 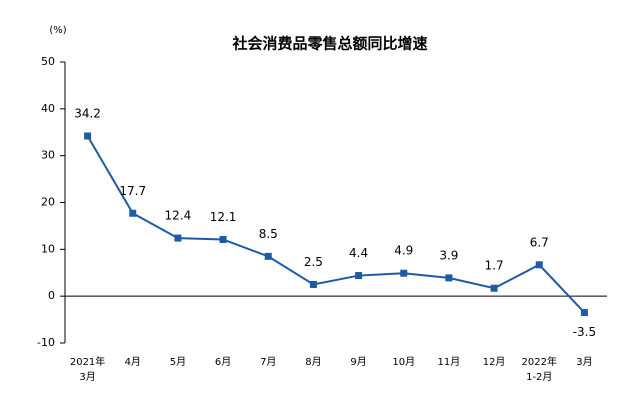 What do you see at coordinates (57, 30) in the screenshot?
I see `y-axis-label: (%)` at bounding box center [57, 30].